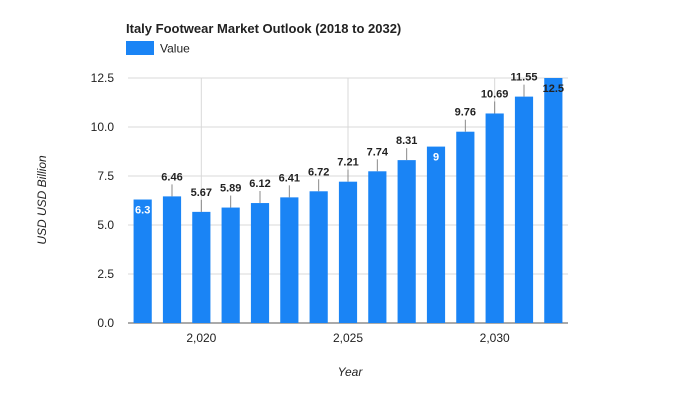 The image size is (700, 405). I want to click on data-label: 12.5, so click(553, 89).